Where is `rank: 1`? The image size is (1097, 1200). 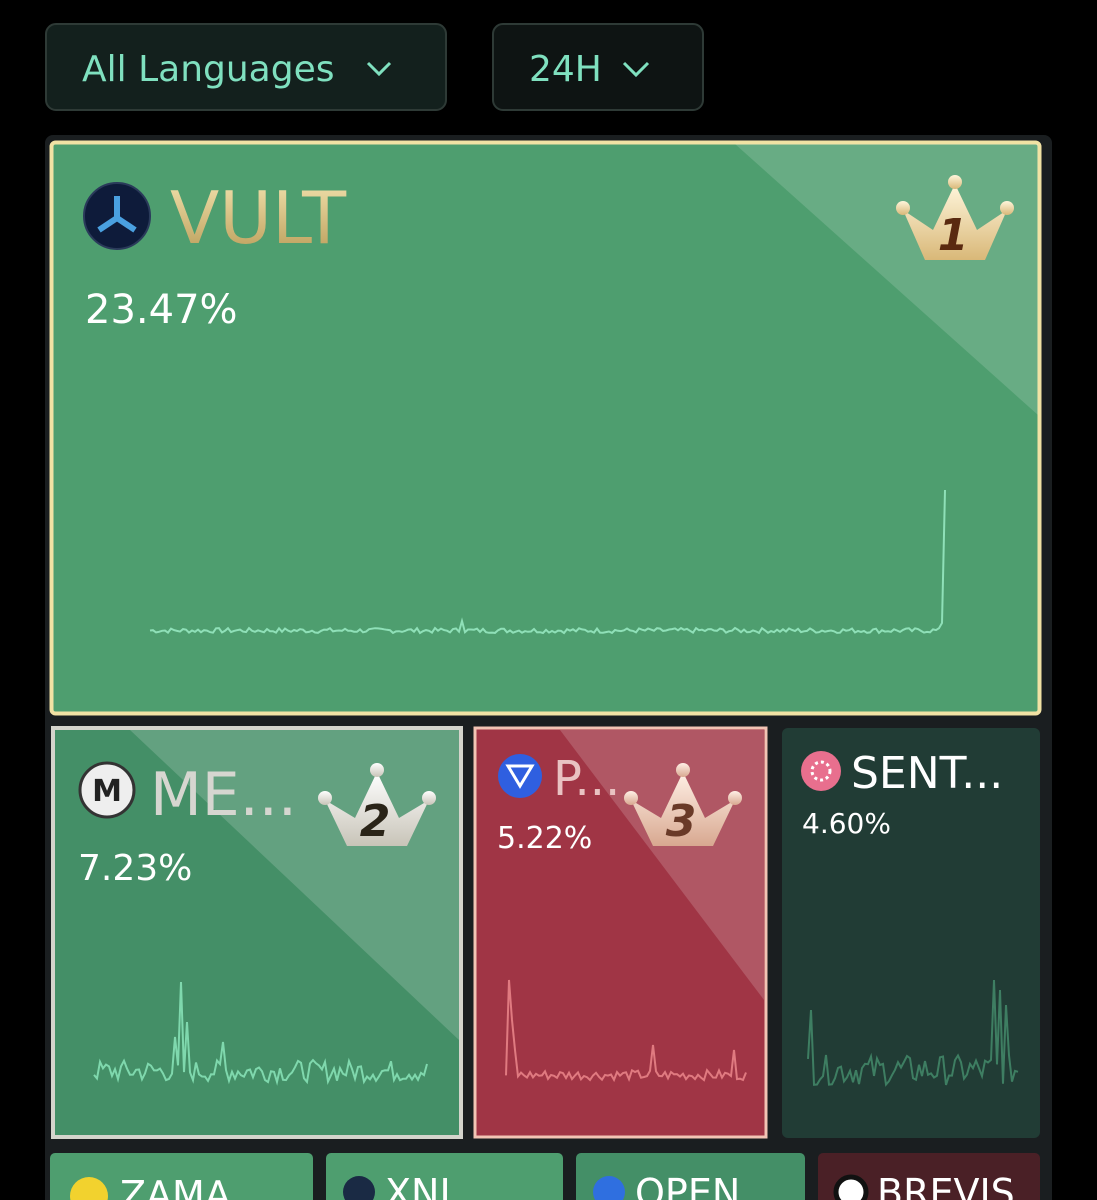
rank: 1 is located at coordinates (953, 235).